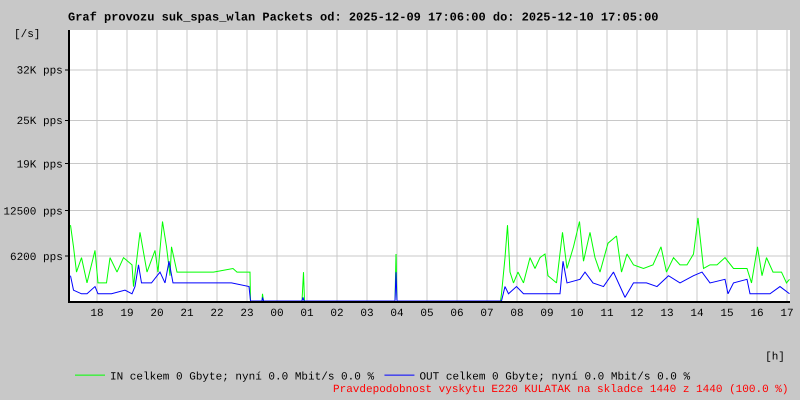  What do you see at coordinates (39, 122) in the screenshot?
I see `y-tick-label: 25K pps` at bounding box center [39, 122].